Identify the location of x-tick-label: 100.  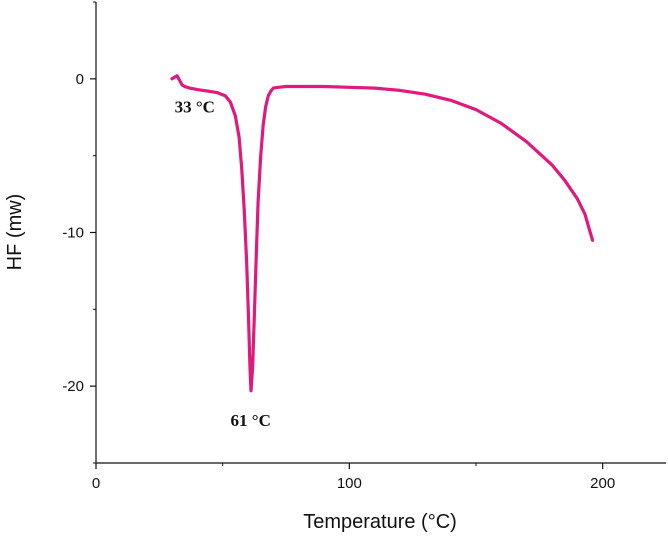
(349, 483).